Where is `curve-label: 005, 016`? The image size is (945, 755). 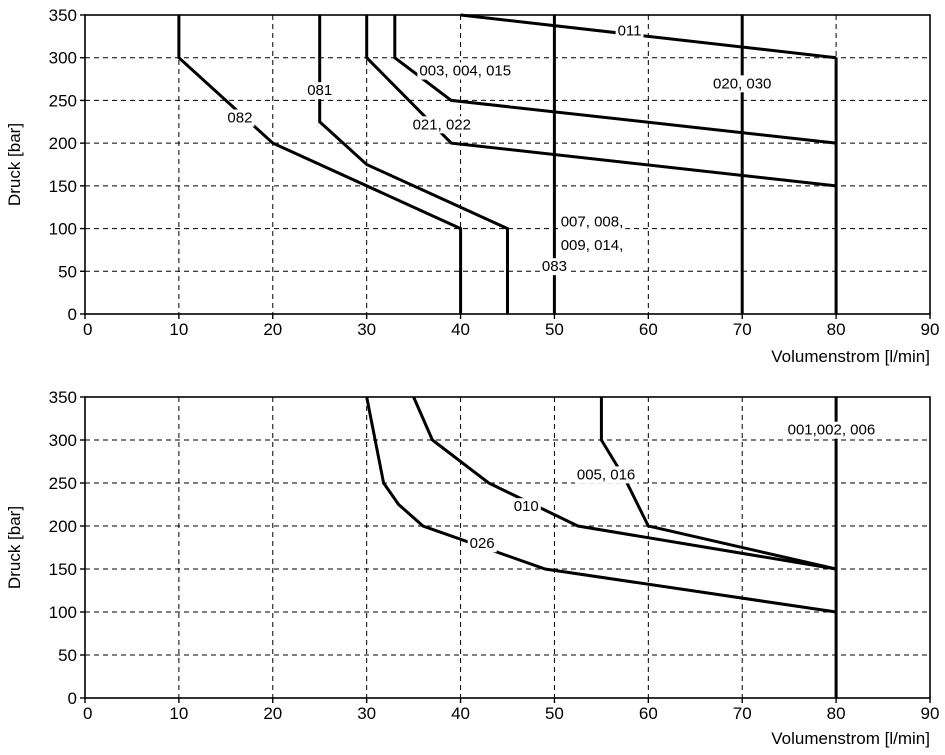 curve-label: 005, 016 is located at coordinates (606, 474).